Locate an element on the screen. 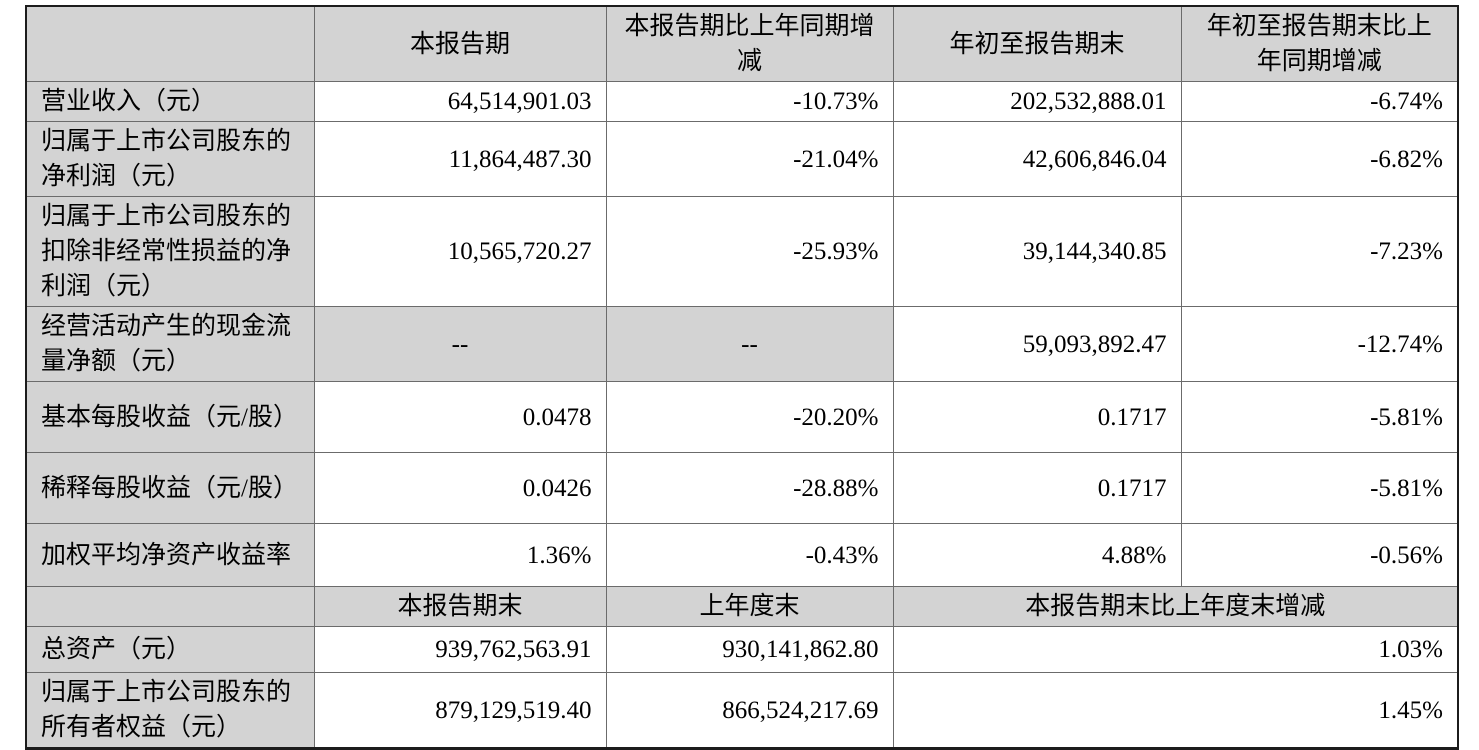 This screenshot has width=1479, height=750. cell-ytd-change: -6.82% is located at coordinates (1319, 159).